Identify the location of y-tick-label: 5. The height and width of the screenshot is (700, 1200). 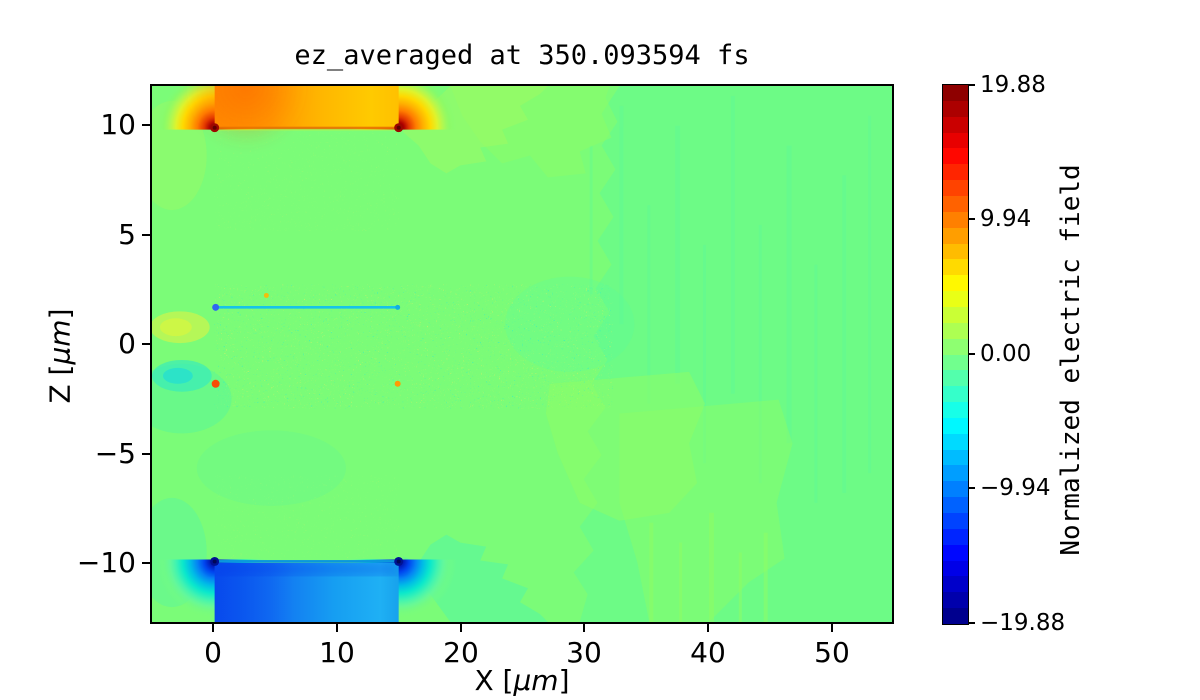
(127, 234).